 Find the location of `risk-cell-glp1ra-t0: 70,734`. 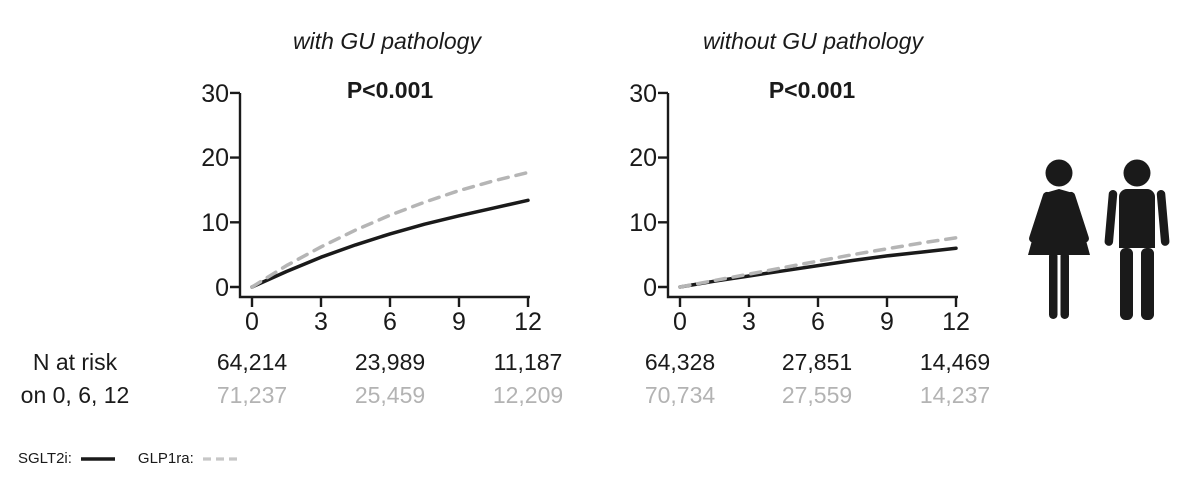

risk-cell-glp1ra-t0: 70,734 is located at coordinates (680, 395).